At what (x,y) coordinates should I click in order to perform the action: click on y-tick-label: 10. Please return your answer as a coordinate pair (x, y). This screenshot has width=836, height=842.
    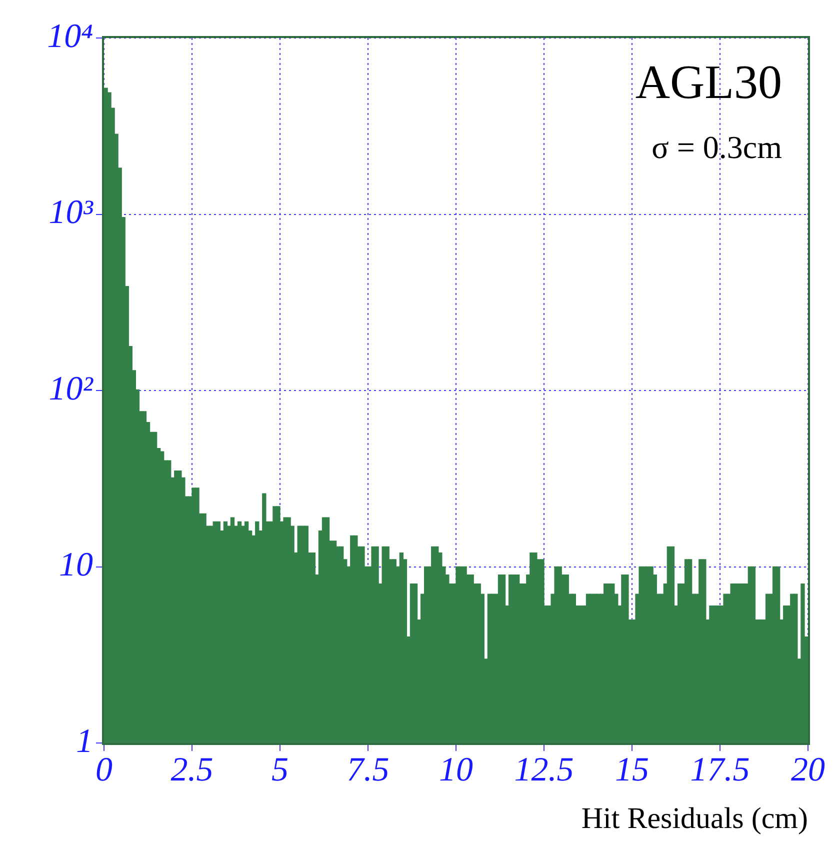
    Looking at the image, I should click on (76, 565).